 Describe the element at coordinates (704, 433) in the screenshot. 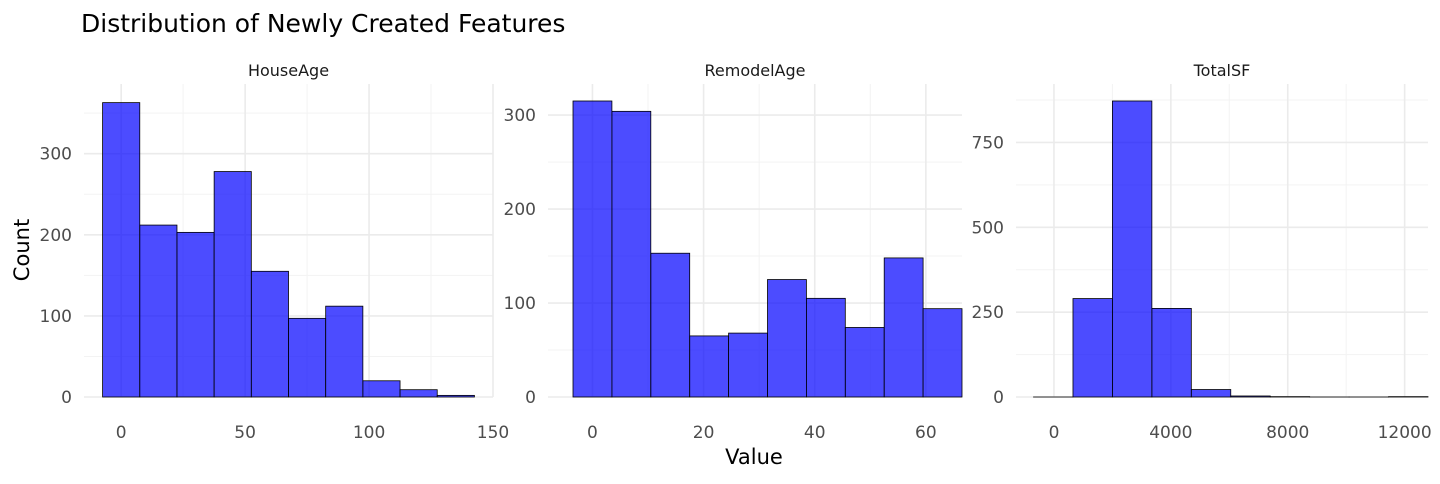

I see `x-tick-label: 20` at that location.